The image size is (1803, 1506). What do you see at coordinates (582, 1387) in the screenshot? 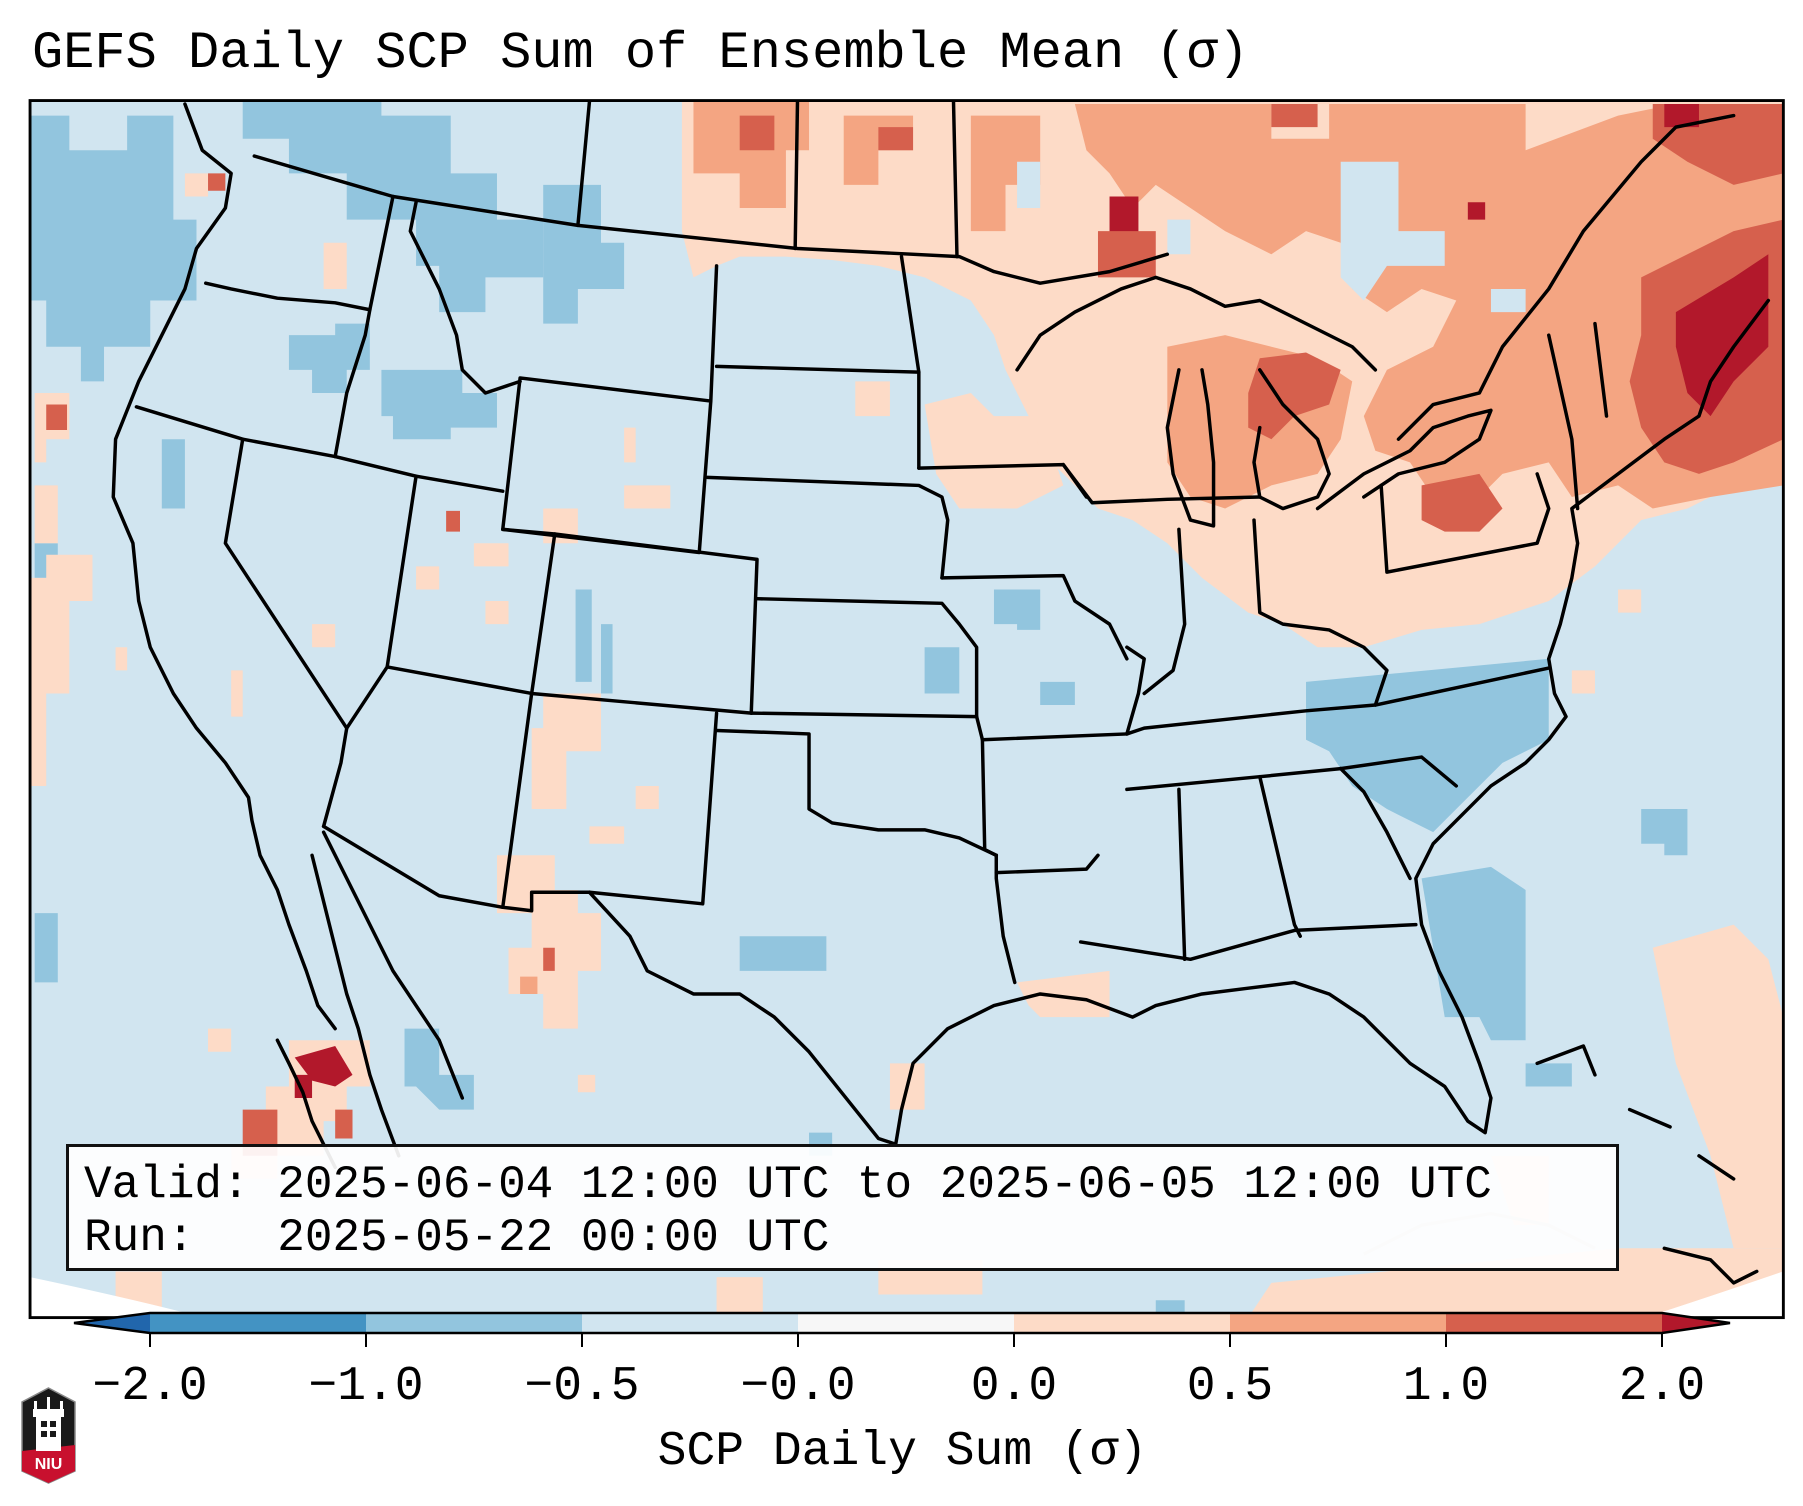
I see `colorbar-tick-label: −0.5` at bounding box center [582, 1387].